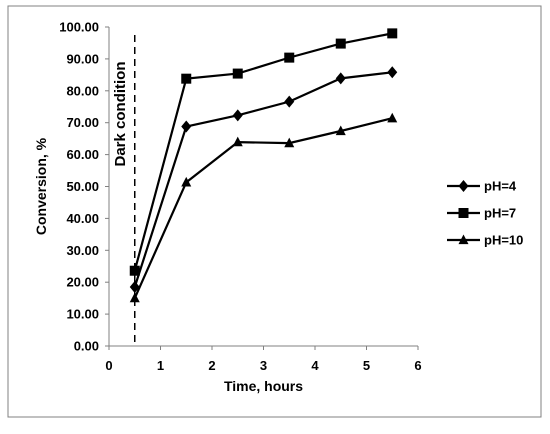 Image resolution: width=550 pixels, height=434 pixels. I want to click on x-axis-title: Time, hours, so click(263, 386).